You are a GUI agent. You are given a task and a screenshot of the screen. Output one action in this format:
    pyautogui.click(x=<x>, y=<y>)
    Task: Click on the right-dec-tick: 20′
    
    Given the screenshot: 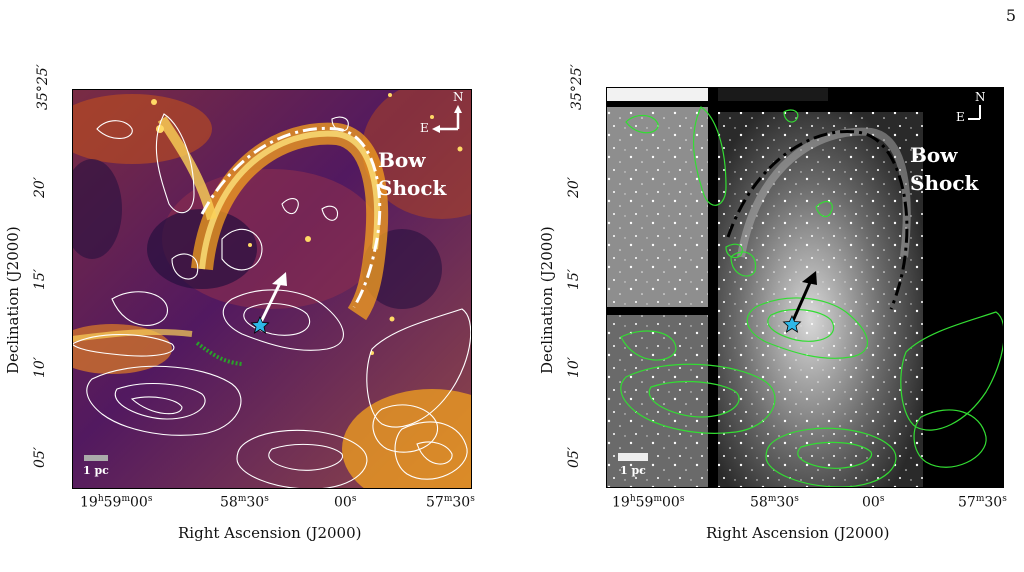 What is the action you would take?
    pyautogui.click(x=574, y=187)
    